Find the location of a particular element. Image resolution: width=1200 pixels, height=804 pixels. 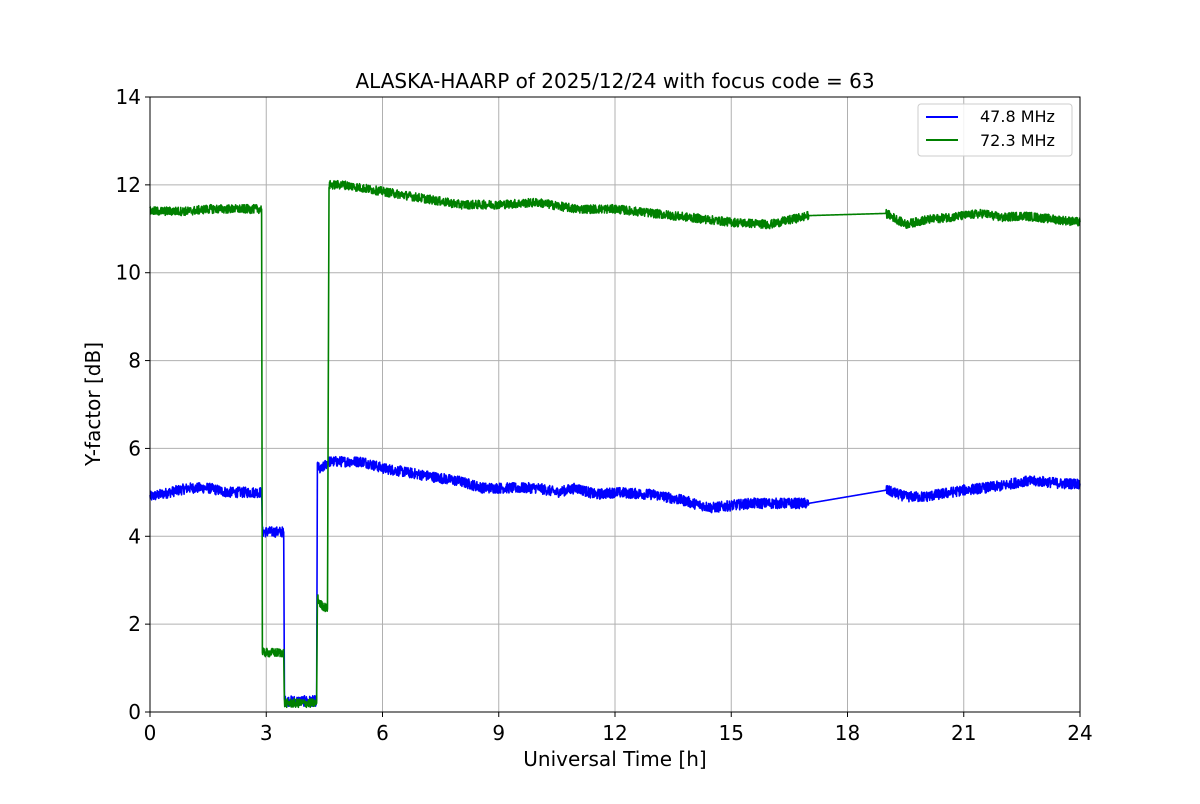

legend-label-72-3-mhz: 72.3 MHz is located at coordinates (1017, 140).